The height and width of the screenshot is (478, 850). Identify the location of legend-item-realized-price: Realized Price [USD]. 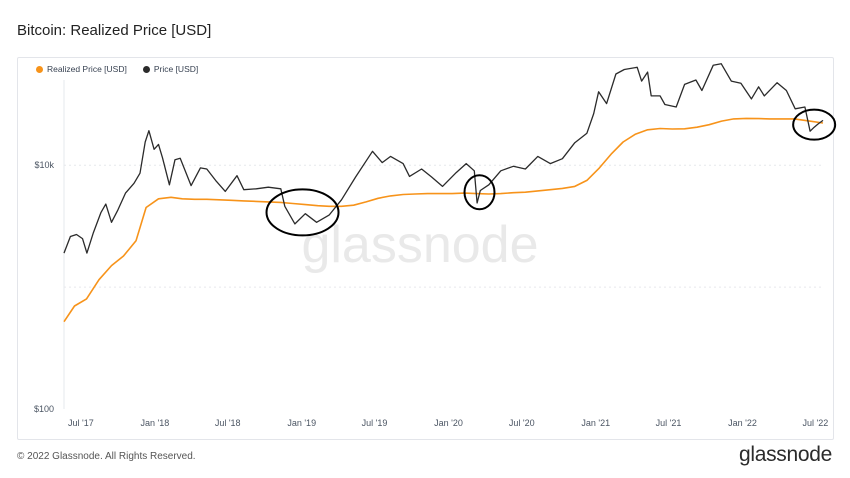
(81, 69).